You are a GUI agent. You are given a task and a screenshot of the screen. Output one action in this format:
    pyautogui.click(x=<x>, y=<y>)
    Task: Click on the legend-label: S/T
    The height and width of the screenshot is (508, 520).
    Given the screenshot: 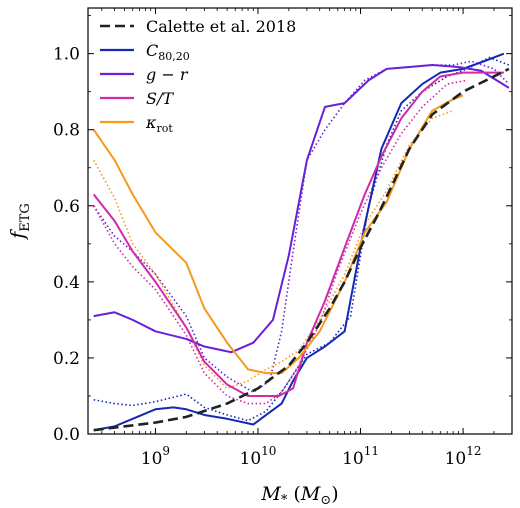 What is the action you would take?
    pyautogui.click(x=160, y=98)
    